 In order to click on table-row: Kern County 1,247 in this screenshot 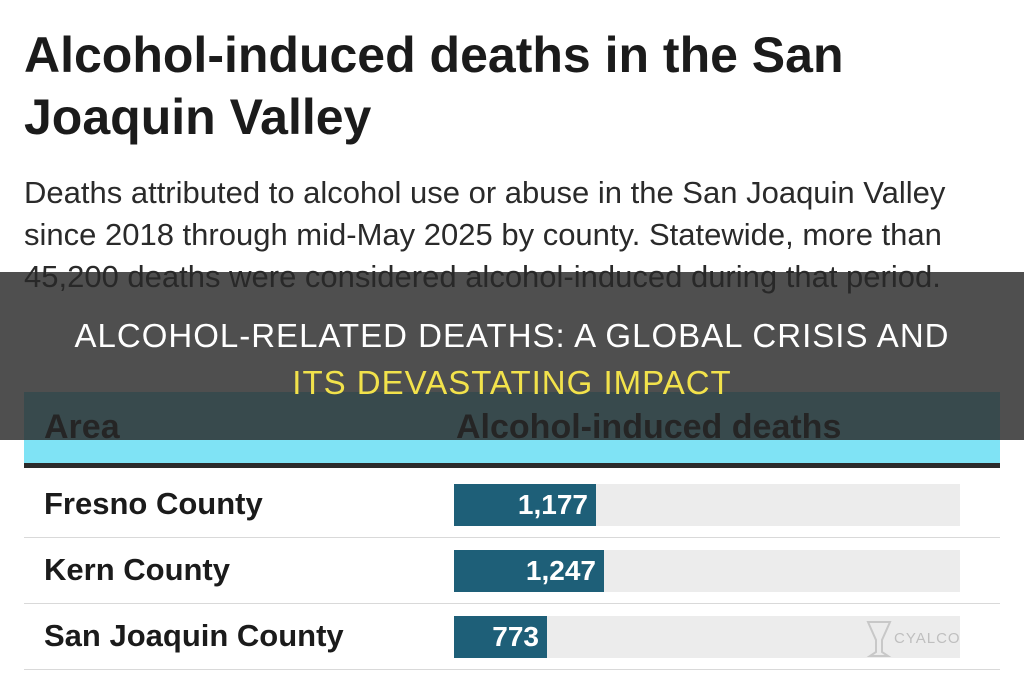, I will do `click(512, 571)`.